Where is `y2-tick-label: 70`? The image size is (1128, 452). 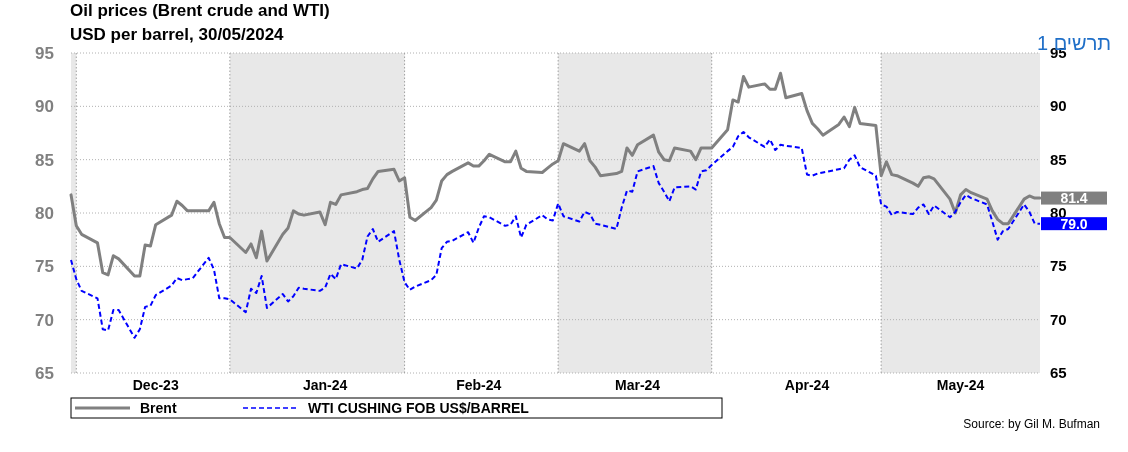
y2-tick-label: 70 is located at coordinates (1058, 319).